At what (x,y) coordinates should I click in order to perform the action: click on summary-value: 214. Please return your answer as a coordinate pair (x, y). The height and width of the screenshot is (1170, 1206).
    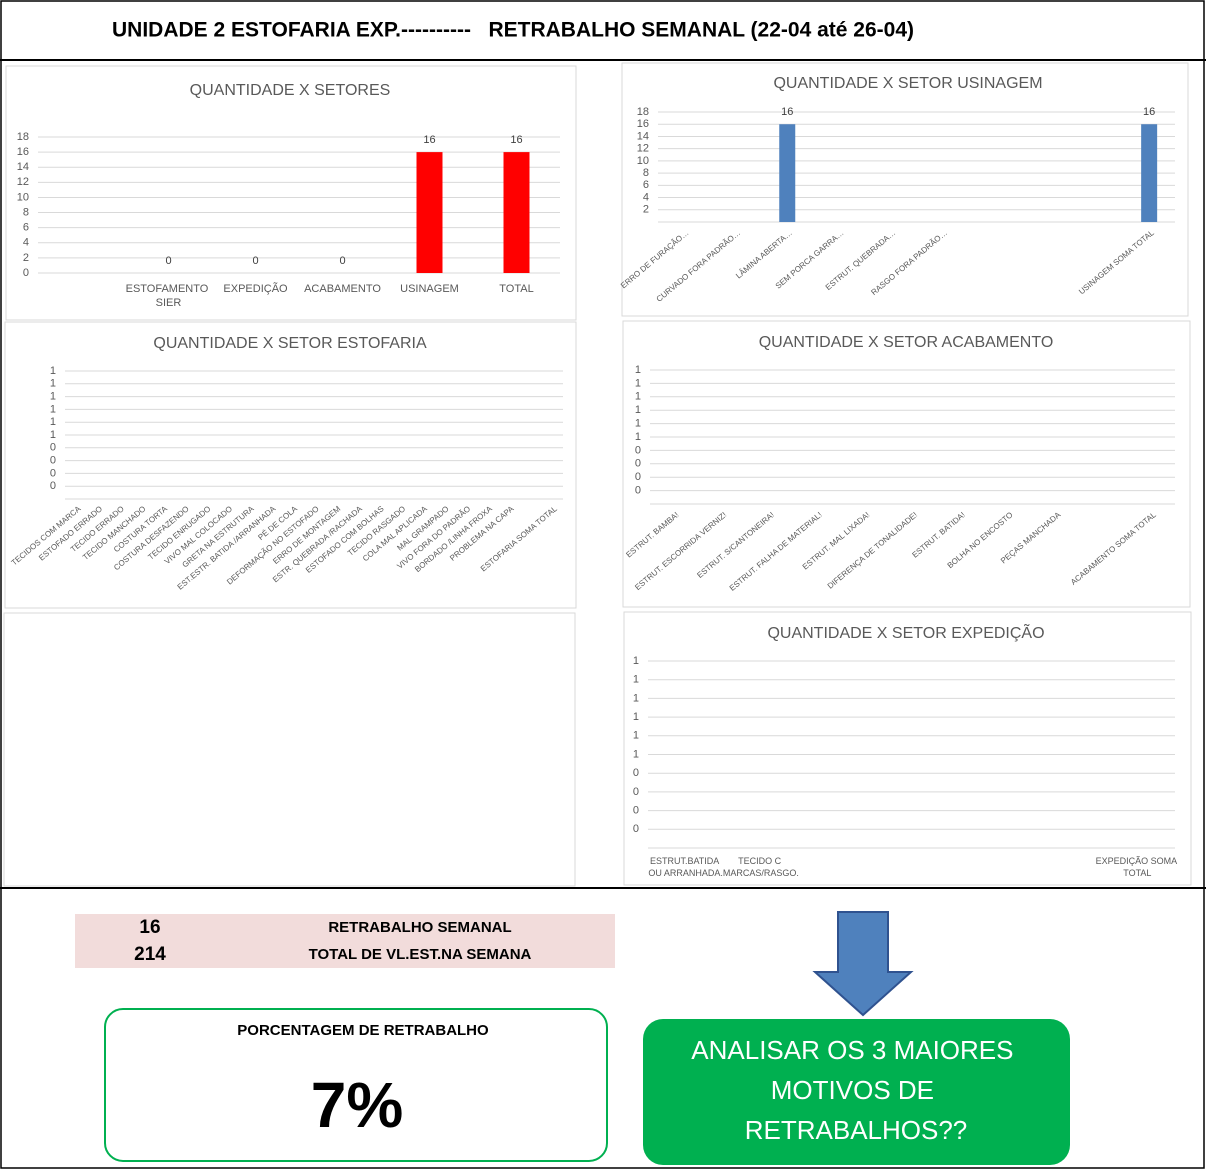
    Looking at the image, I should click on (150, 954).